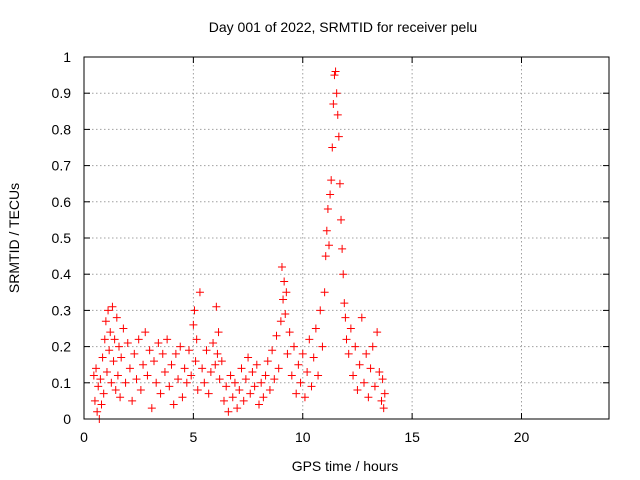  I want to click on x-axis-label: GPS time / hours, so click(345, 466).